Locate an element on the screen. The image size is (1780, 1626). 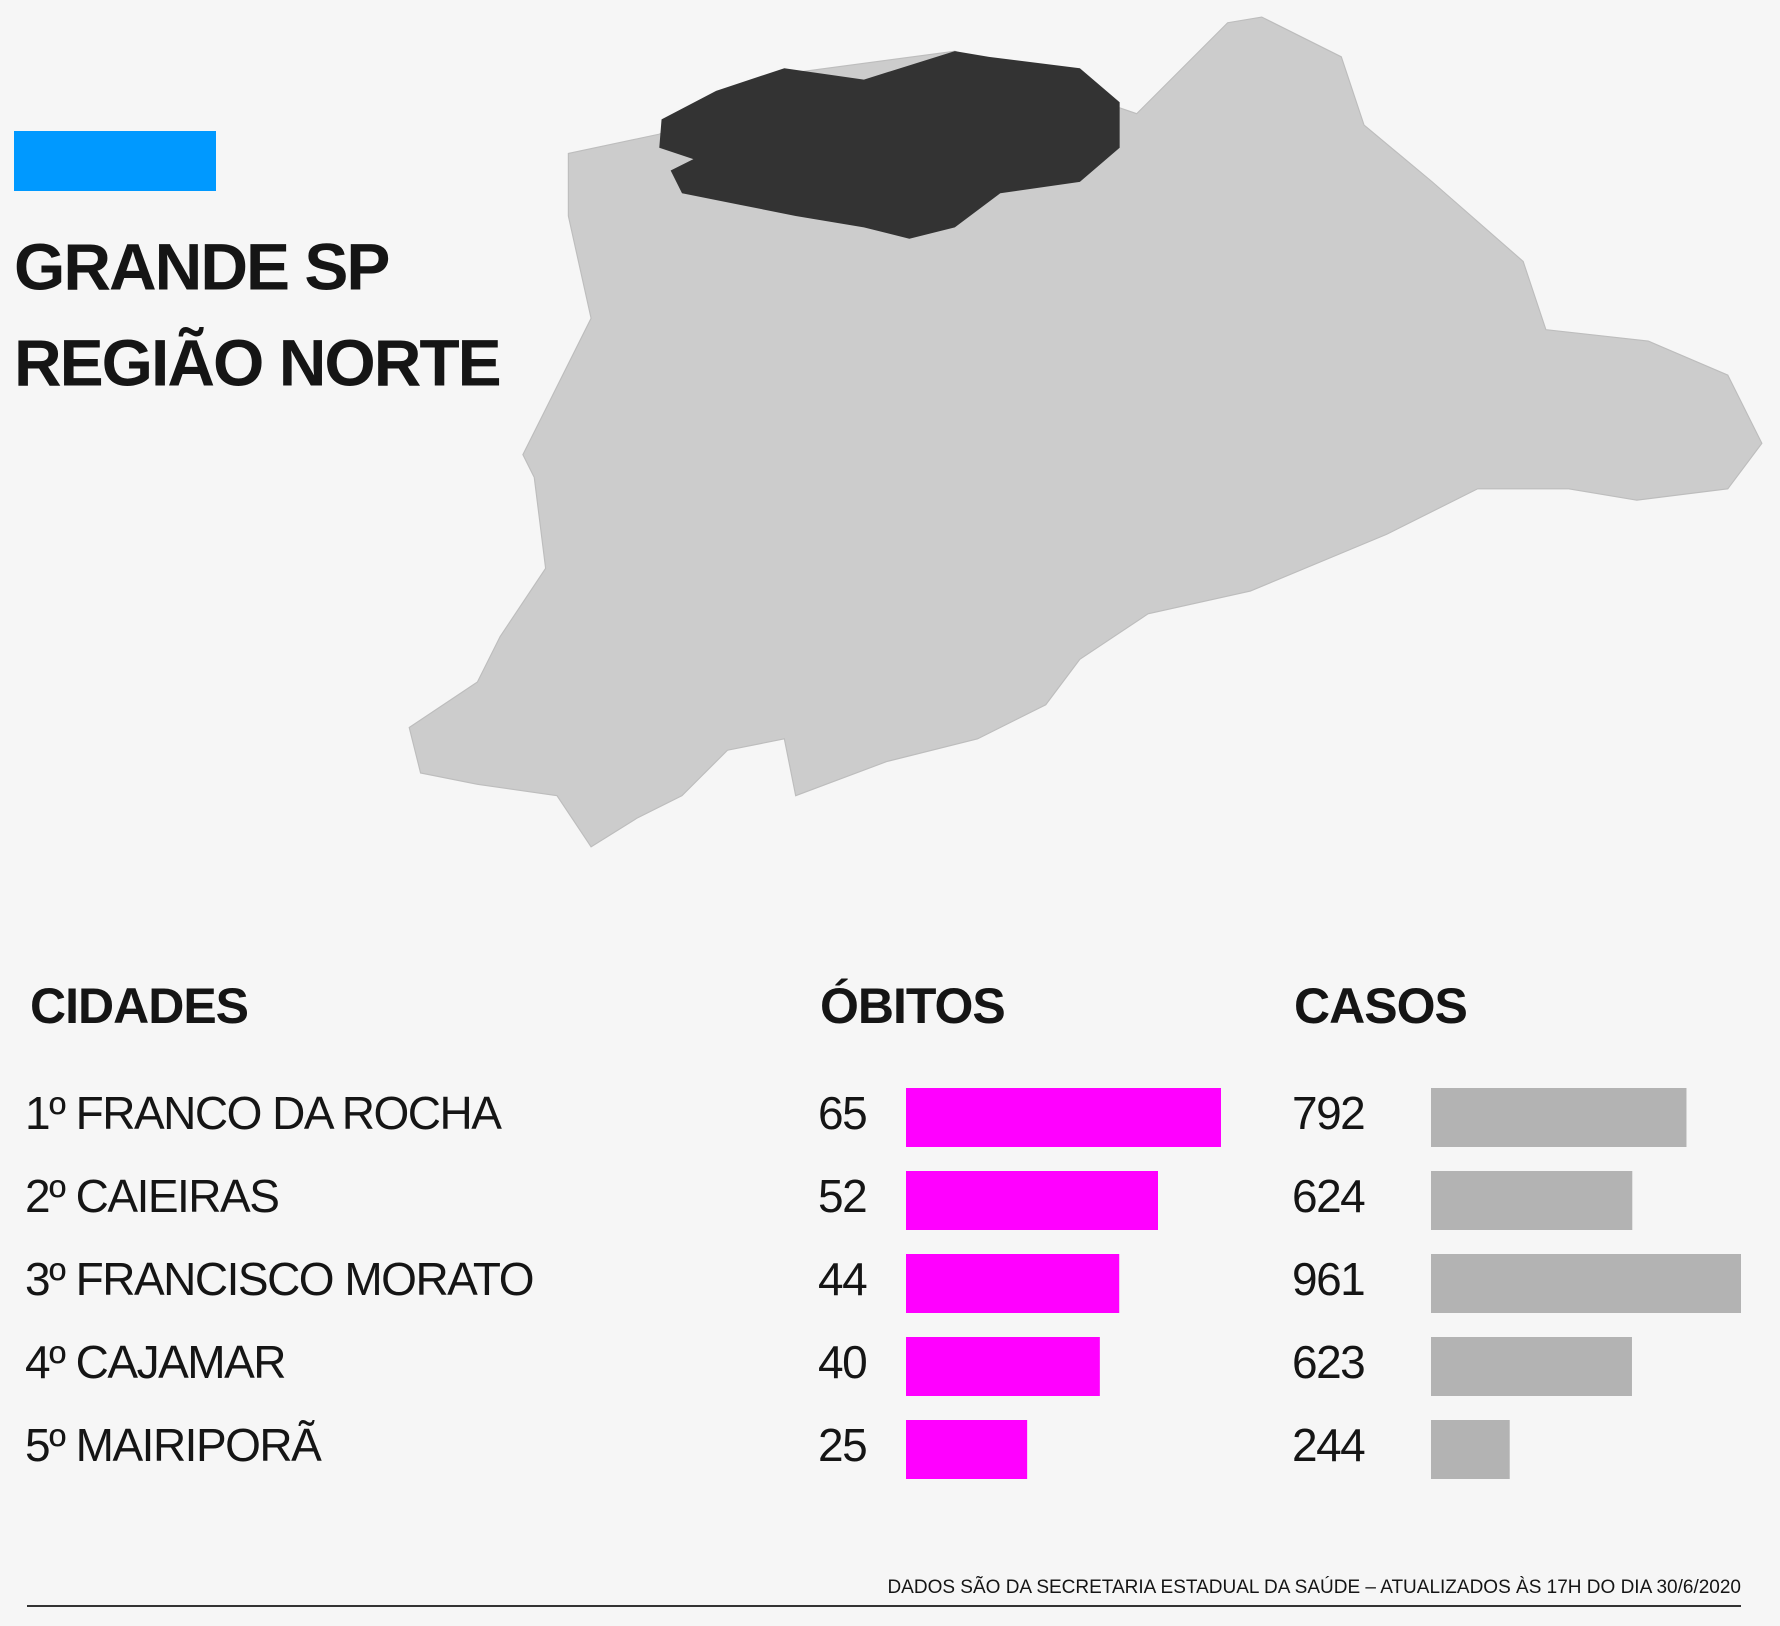
category-label: 2º CAIEIRAS is located at coordinates (151, 1196).